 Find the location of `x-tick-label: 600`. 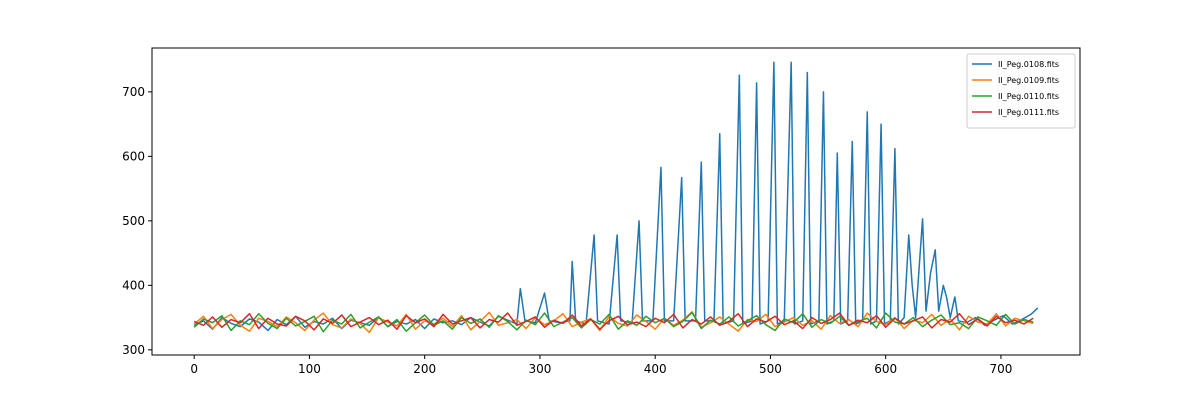

x-tick-label: 600 is located at coordinates (885, 369).